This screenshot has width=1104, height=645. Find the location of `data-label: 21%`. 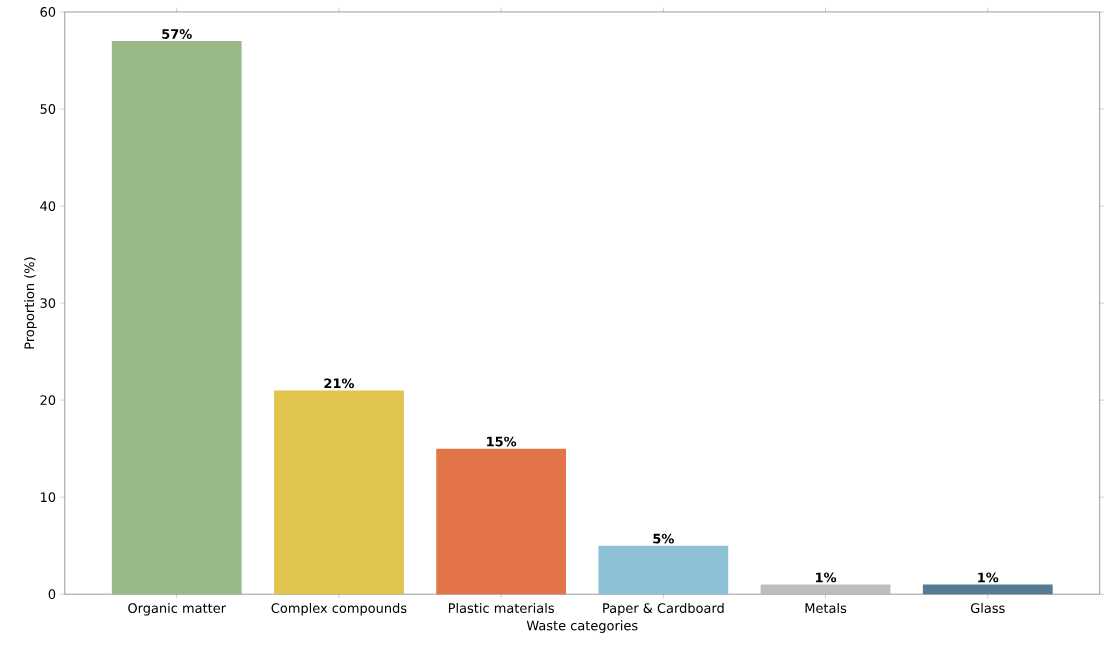

data-label: 21% is located at coordinates (339, 383).